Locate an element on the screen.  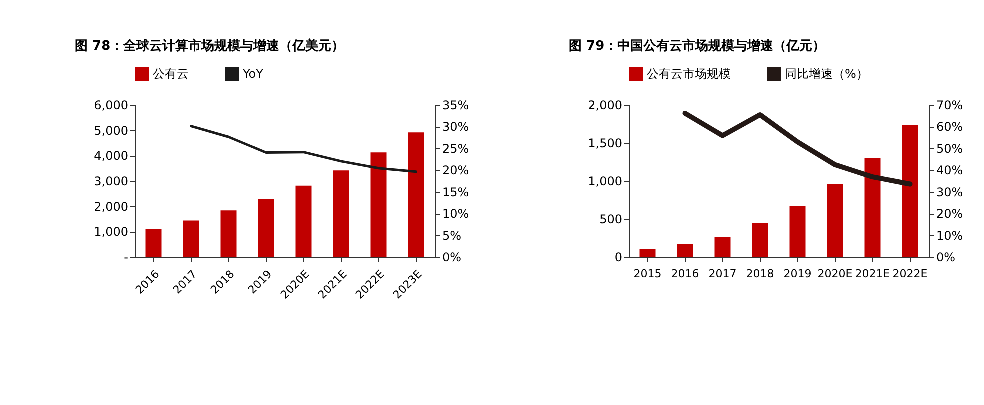
y-tick-label: 5,000 is located at coordinates (111, 131).